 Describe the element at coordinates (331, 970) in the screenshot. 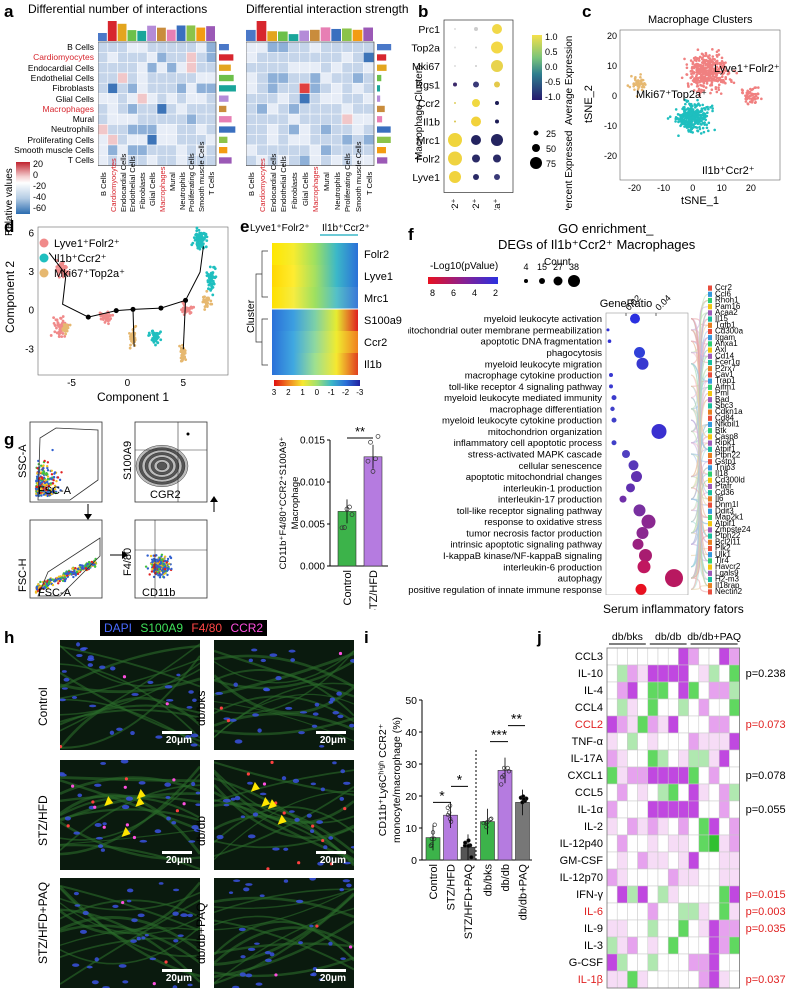

I see `scale-bar` at that location.